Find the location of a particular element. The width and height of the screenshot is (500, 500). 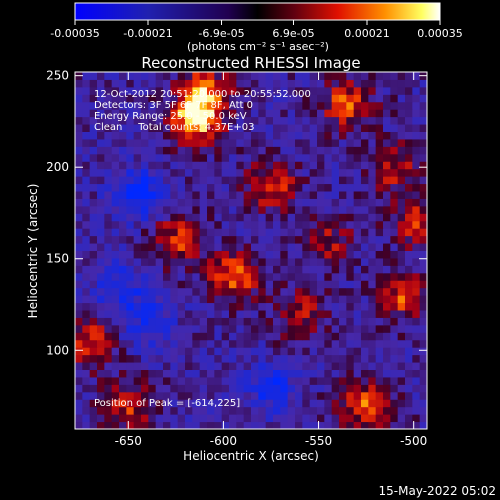

colorbar-tick-label: 6.9e-05 is located at coordinates (293, 33).